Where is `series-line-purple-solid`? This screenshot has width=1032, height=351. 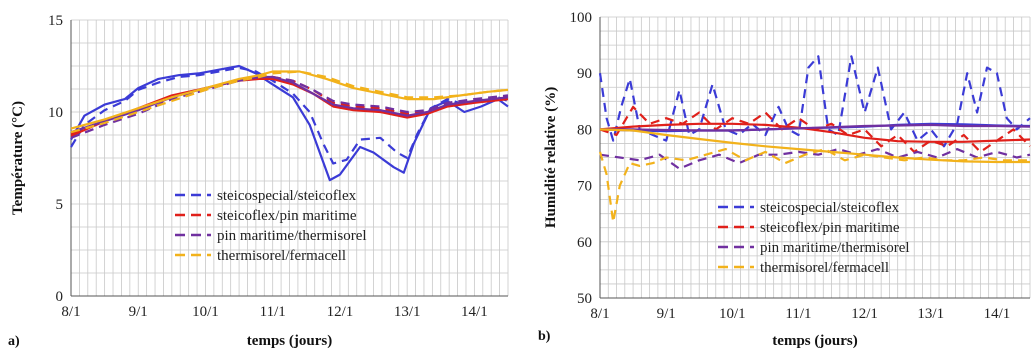
series-line-purple-solid is located at coordinates (815, 127).